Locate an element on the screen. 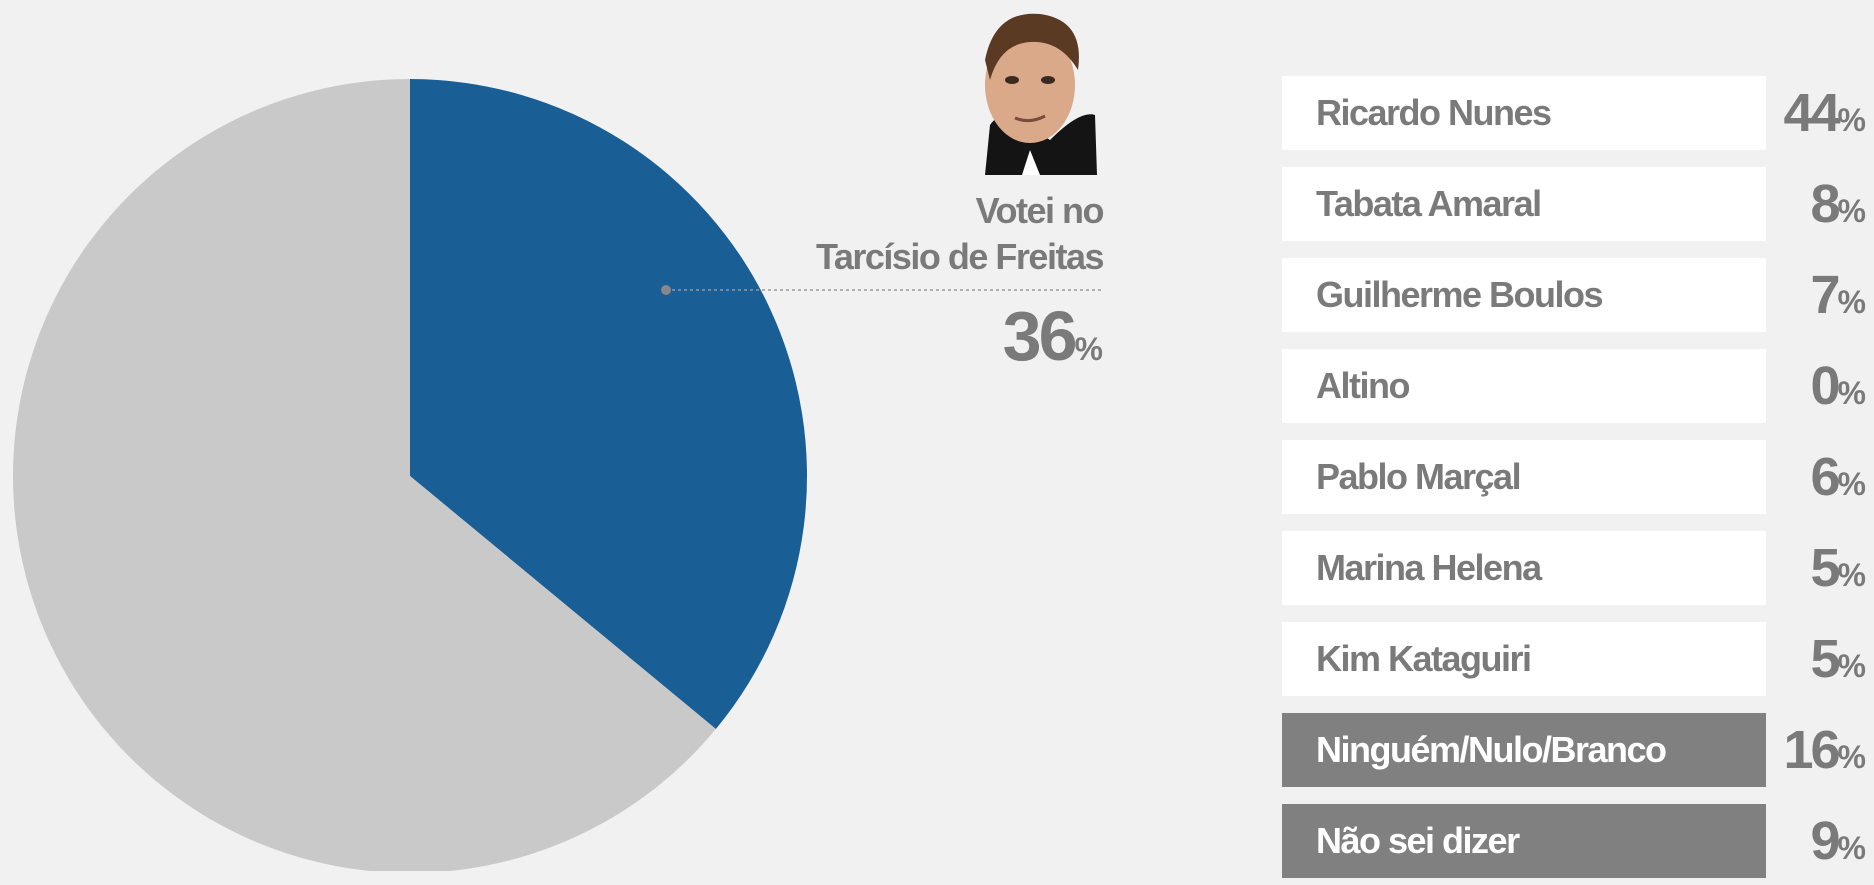  row-value: 8% is located at coordinates (1839, 204).